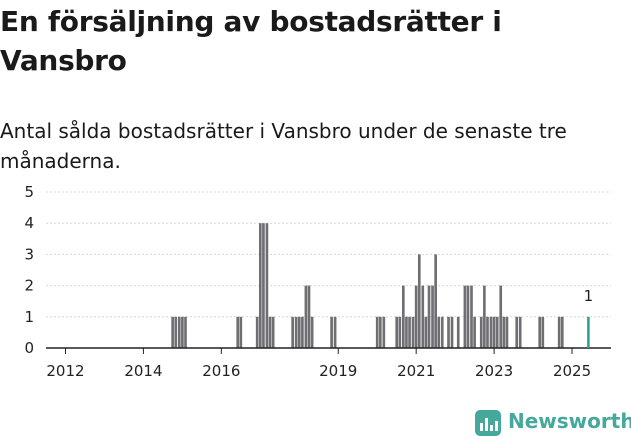 The width and height of the screenshot is (631, 439). What do you see at coordinates (494, 371) in the screenshot?
I see `x-tick-label: 2023` at bounding box center [494, 371].